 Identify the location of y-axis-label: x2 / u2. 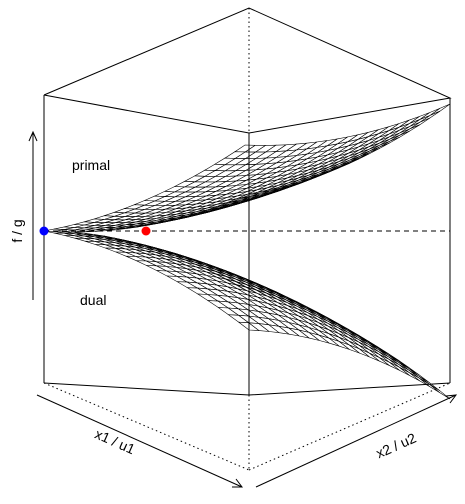
(396, 445).